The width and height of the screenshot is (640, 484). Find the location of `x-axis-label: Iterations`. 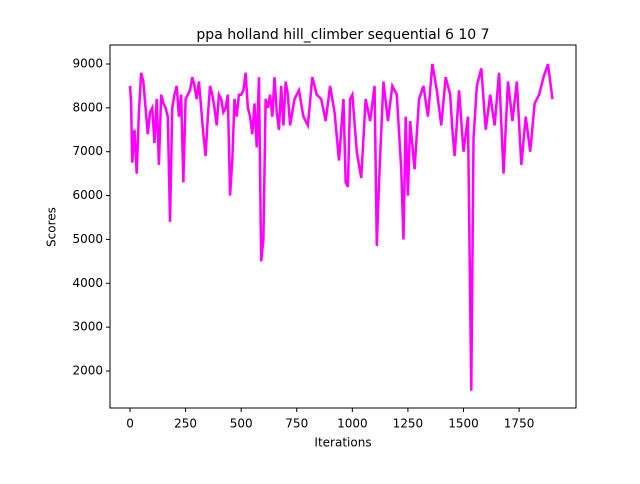

x-axis-label: Iterations is located at coordinates (342, 443).